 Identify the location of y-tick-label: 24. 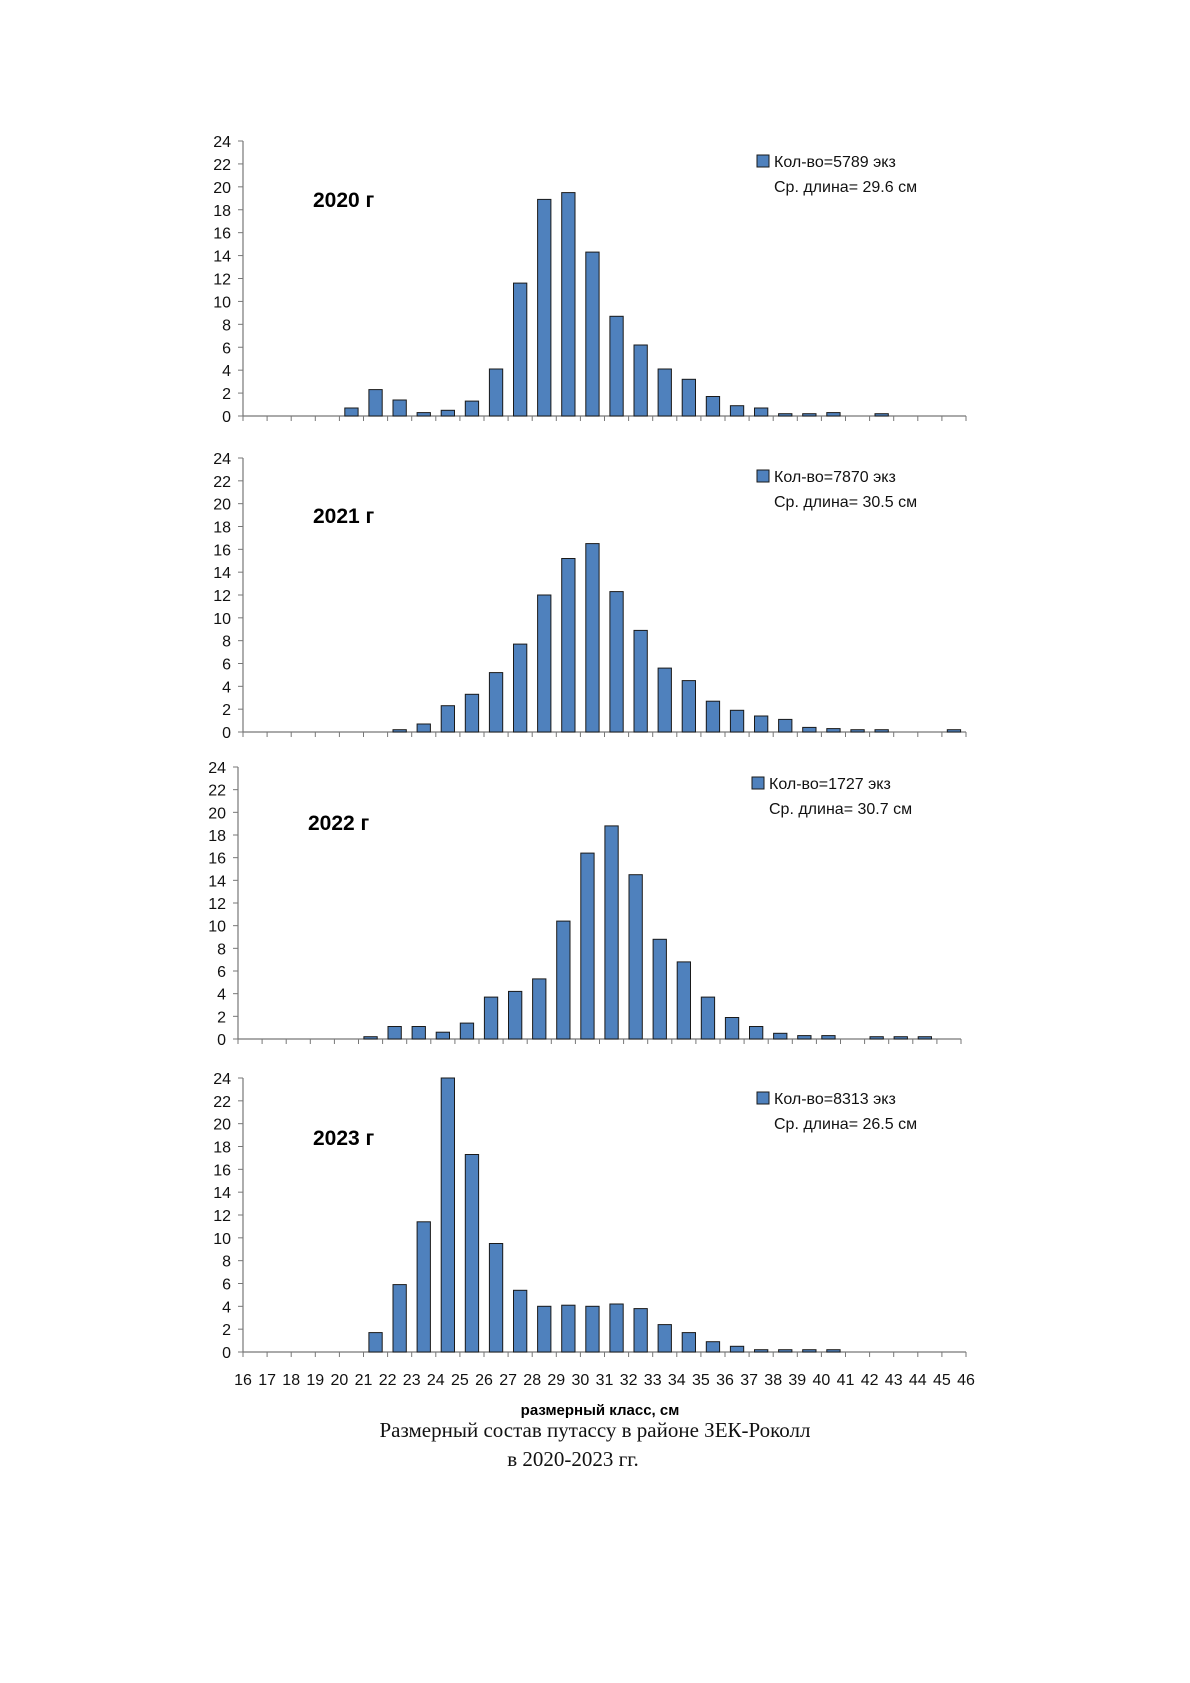
(222, 459).